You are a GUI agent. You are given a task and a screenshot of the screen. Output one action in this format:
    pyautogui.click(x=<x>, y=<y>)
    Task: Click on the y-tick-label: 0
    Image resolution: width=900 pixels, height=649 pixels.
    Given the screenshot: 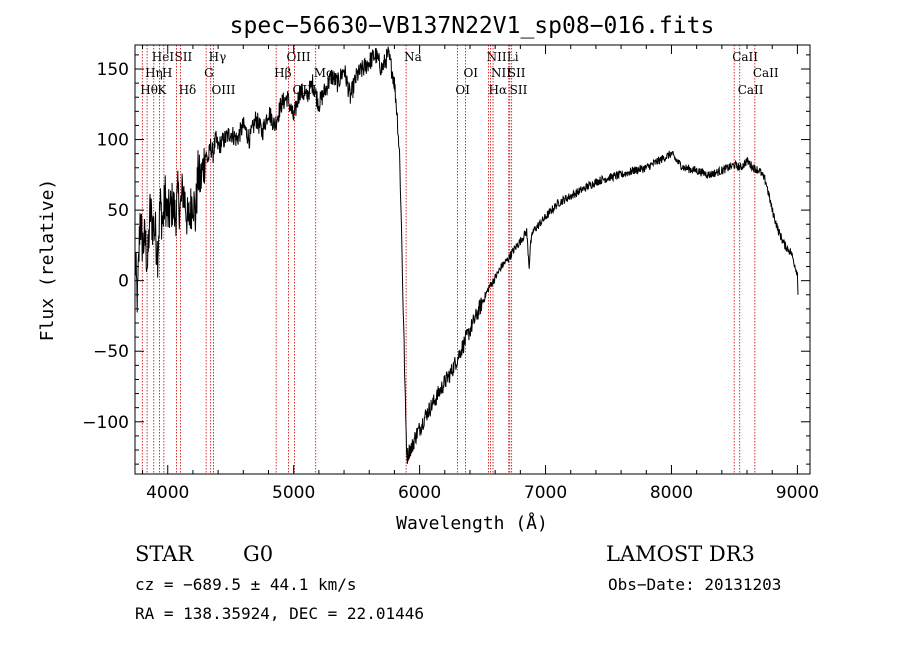 What is the action you would take?
    pyautogui.click(x=123, y=282)
    